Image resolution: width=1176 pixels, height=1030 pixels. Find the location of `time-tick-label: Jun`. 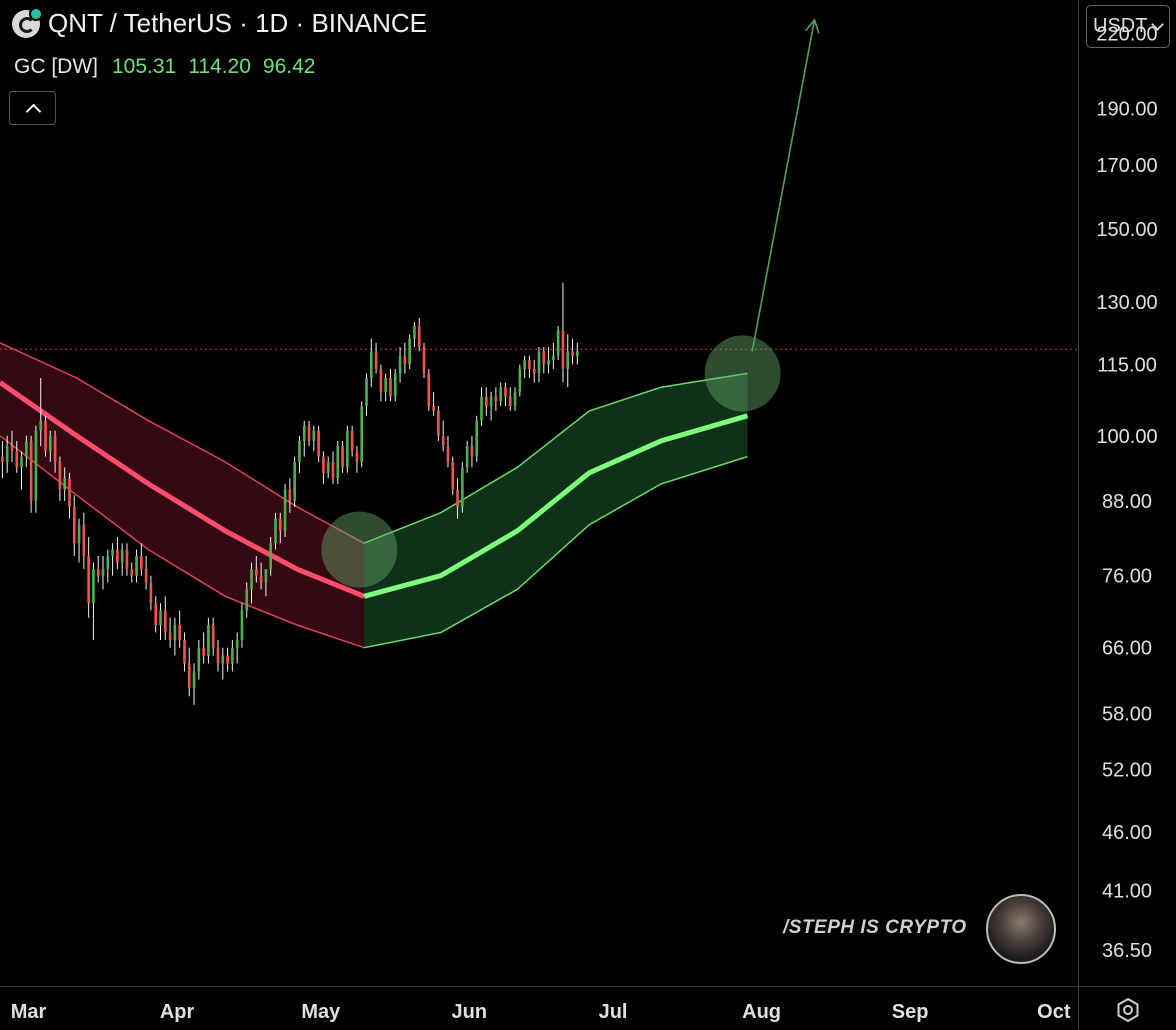

time-tick-label: Jun is located at coordinates (470, 1012).